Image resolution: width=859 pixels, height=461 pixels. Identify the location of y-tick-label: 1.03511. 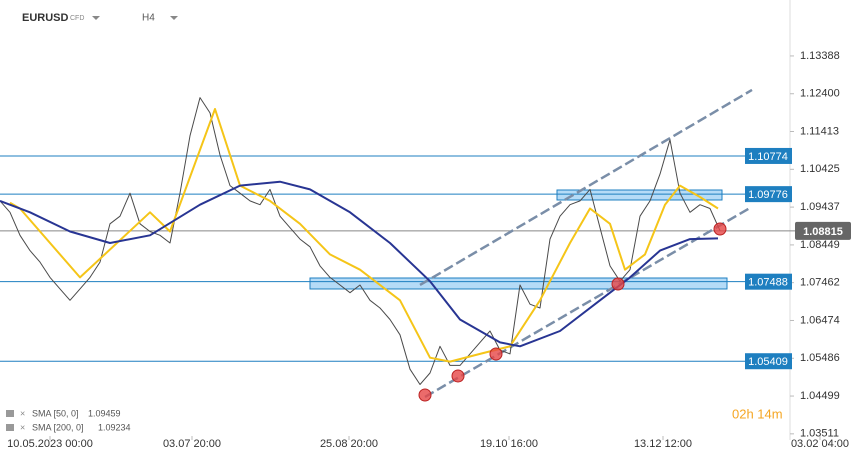
(819, 434).